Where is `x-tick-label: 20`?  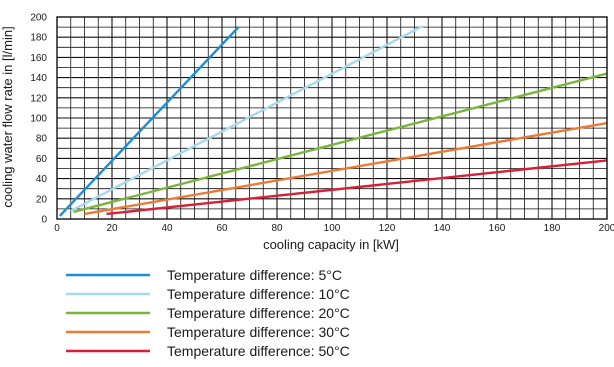
x-tick-label: 20 is located at coordinates (112, 228).